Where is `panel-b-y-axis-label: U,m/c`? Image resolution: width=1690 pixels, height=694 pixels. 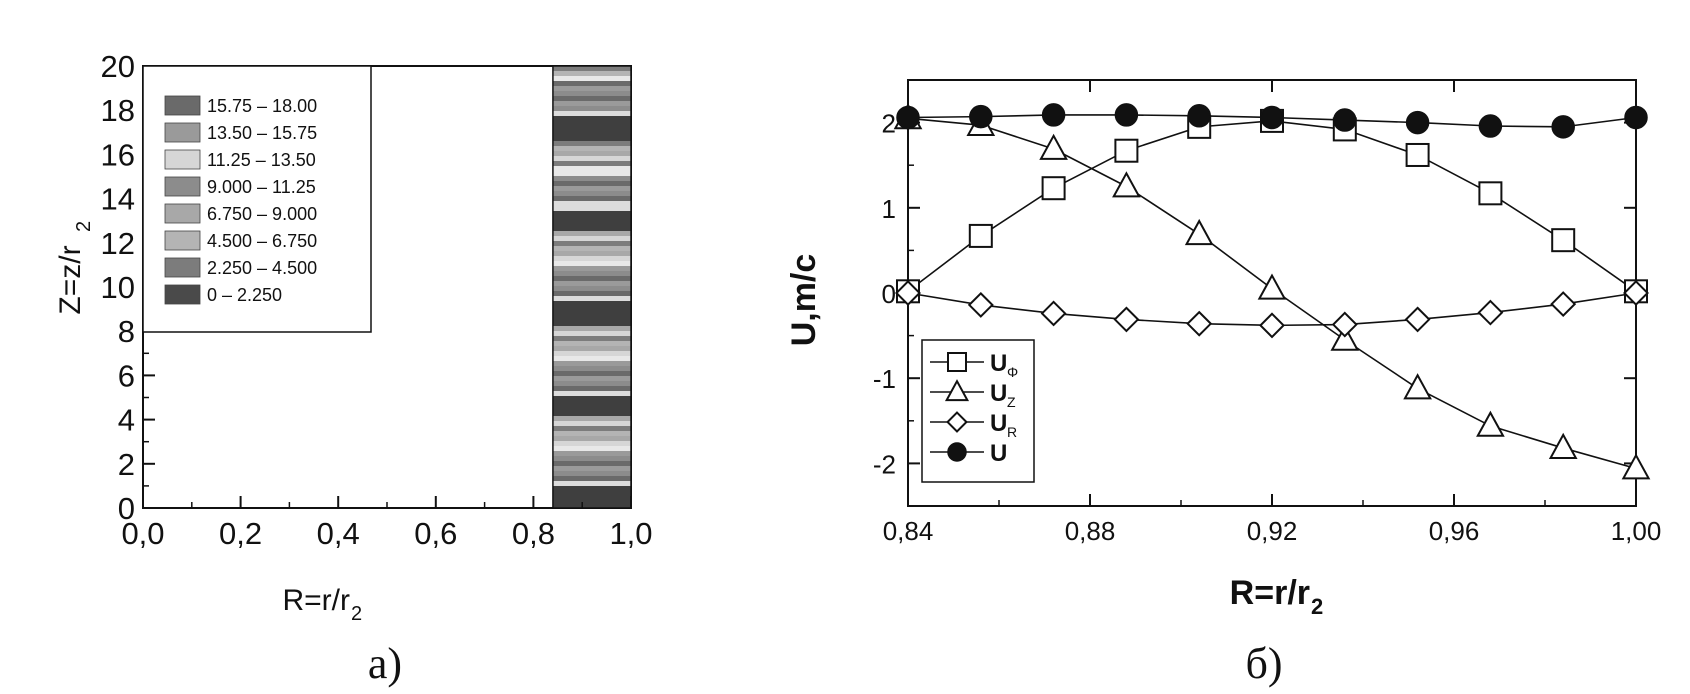 panel-b-y-axis-label: U,m/c is located at coordinates (804, 300).